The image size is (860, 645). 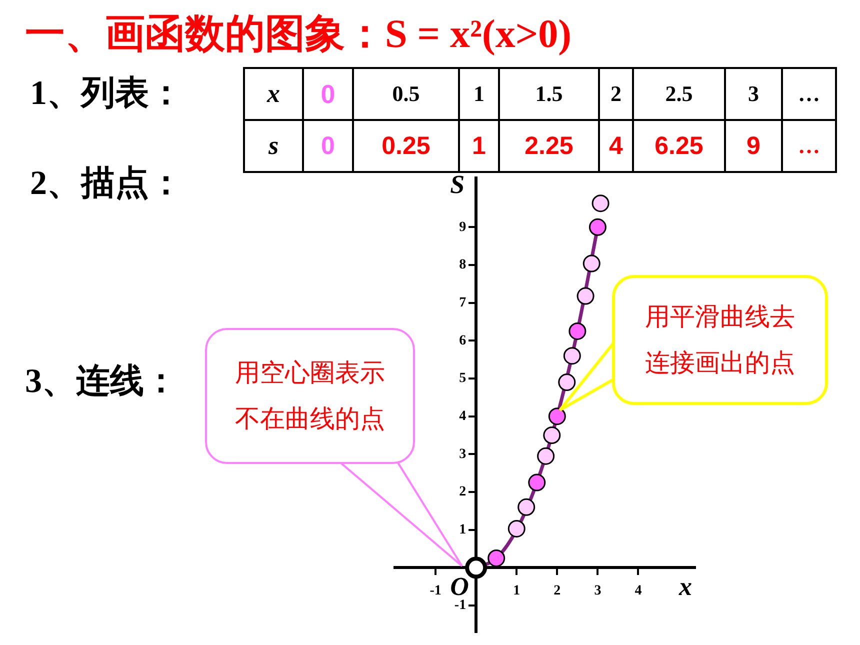 I want to click on text: s, so click(x=273, y=146).